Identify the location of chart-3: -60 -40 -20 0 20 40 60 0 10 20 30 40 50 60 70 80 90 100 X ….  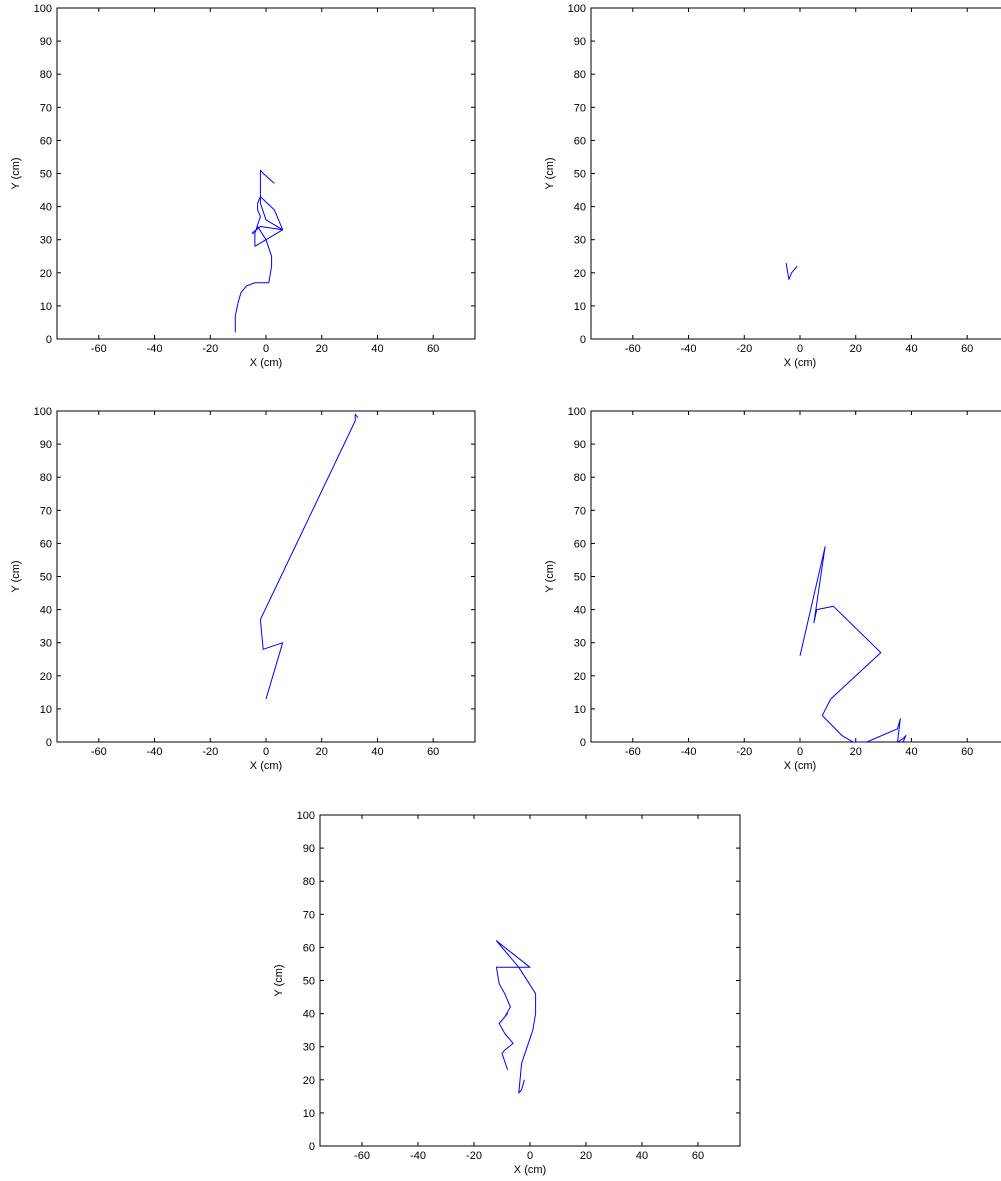
(243, 589).